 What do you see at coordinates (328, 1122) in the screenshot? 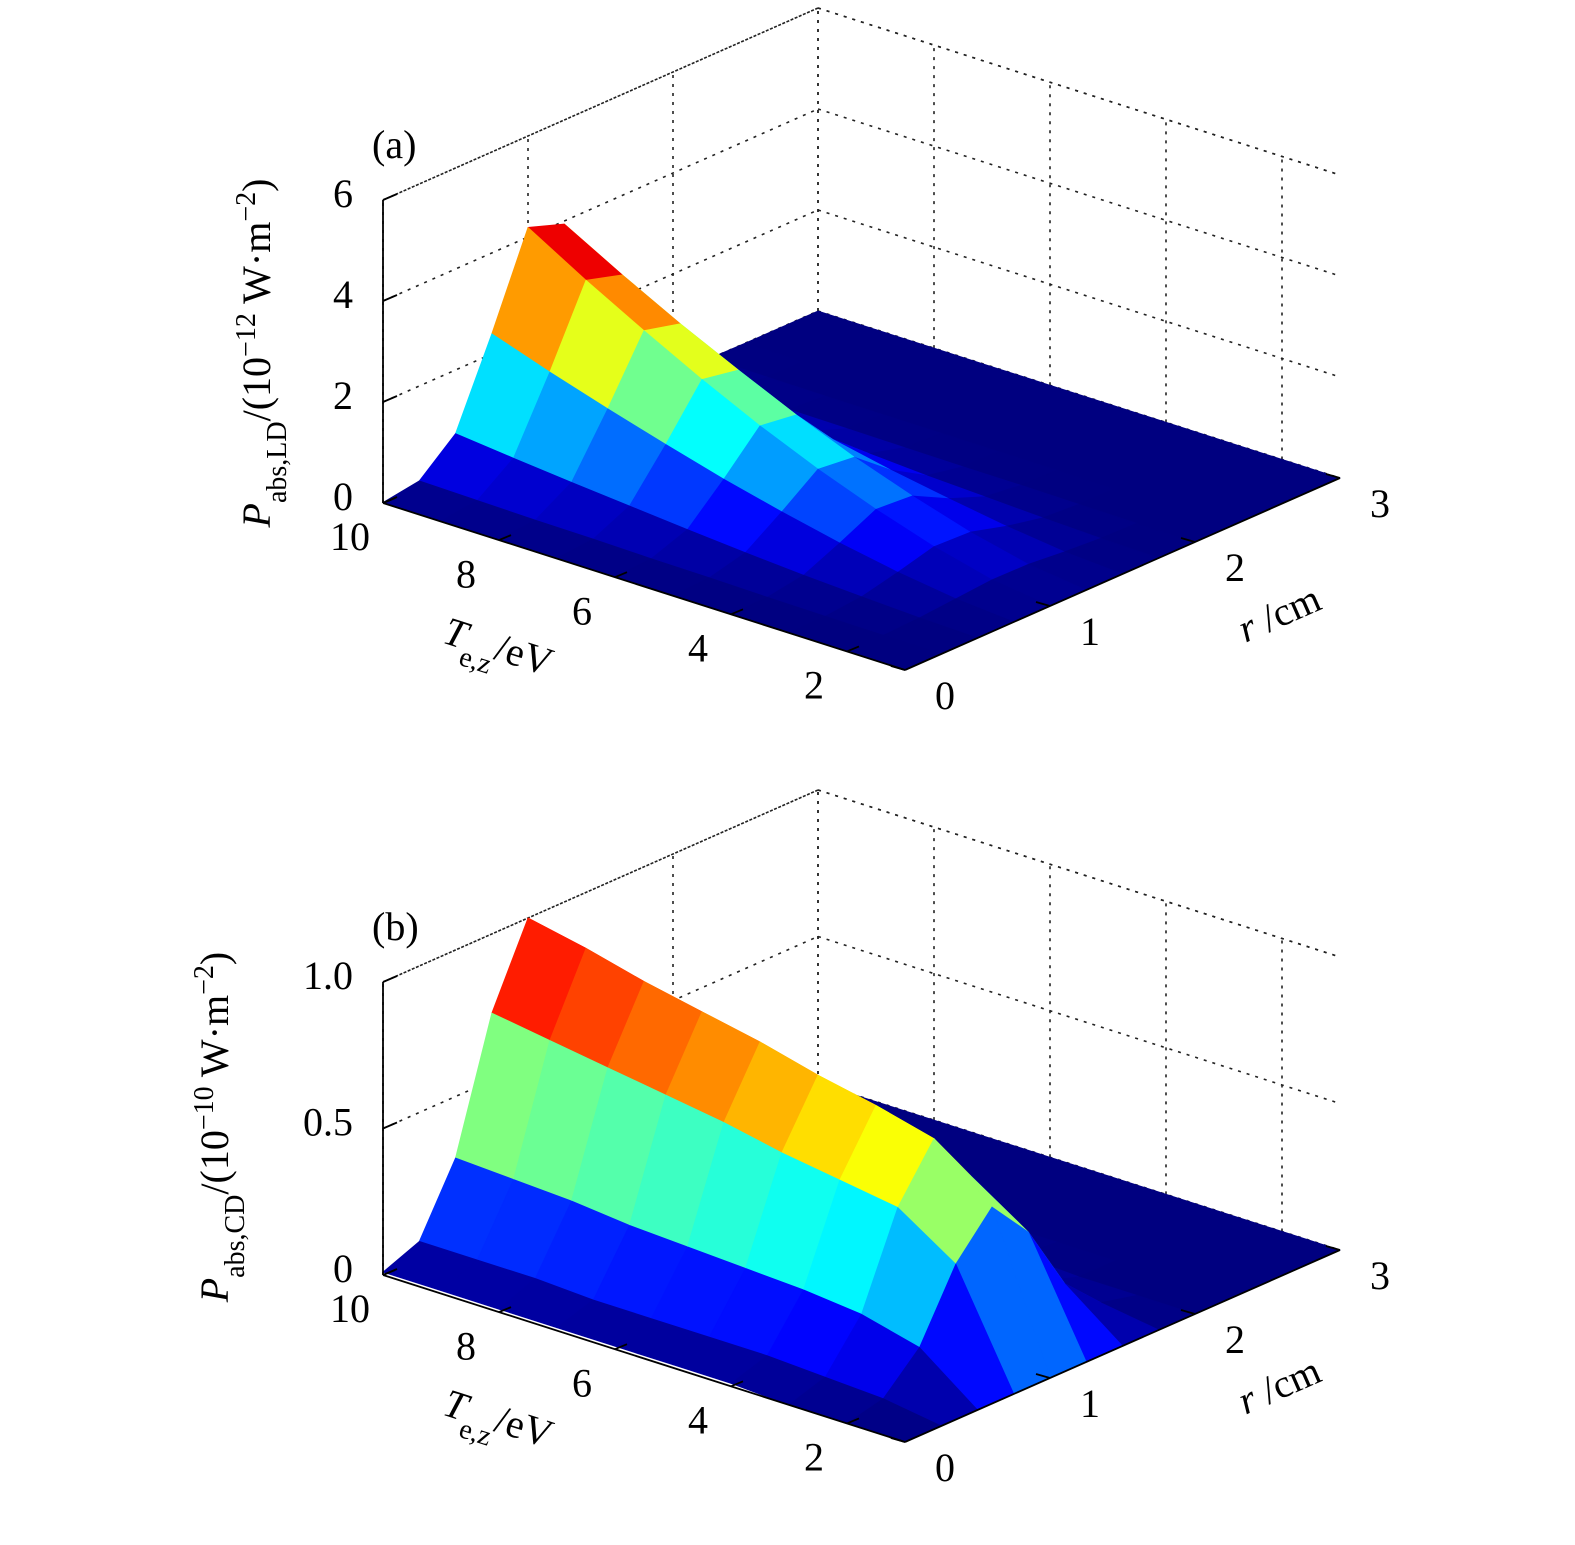
I see `z-tick-label: 0.5` at bounding box center [328, 1122].